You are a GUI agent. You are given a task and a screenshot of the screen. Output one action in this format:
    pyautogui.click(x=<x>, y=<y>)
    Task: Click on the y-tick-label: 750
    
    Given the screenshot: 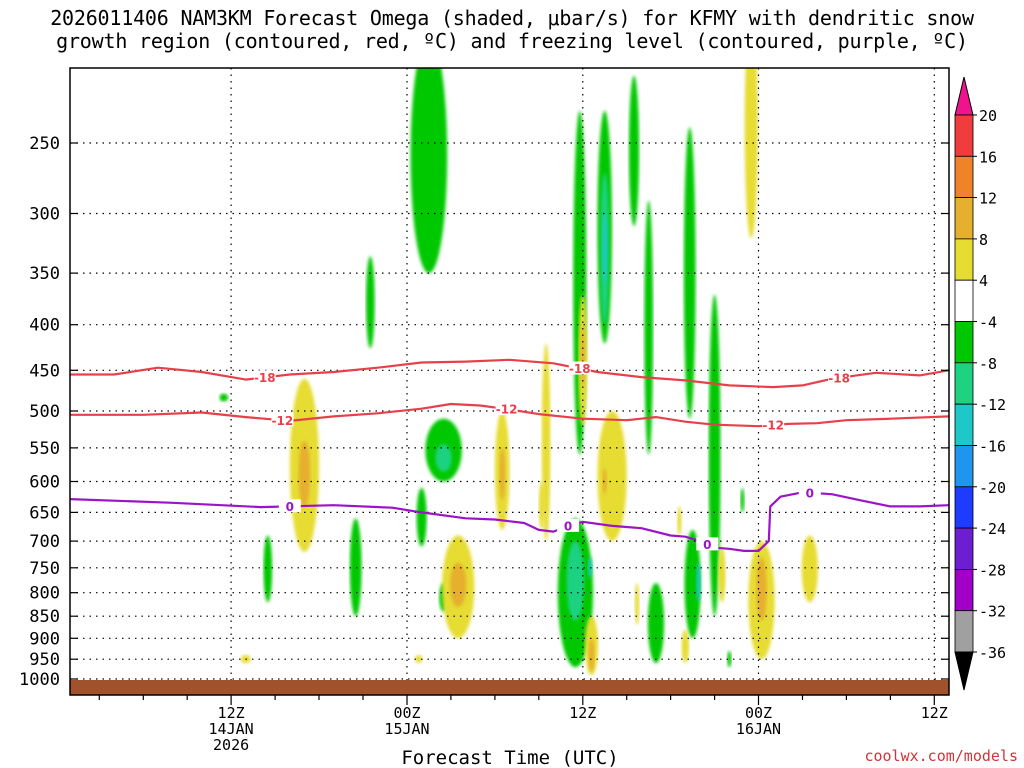 What is the action you would take?
    pyautogui.click(x=44, y=569)
    